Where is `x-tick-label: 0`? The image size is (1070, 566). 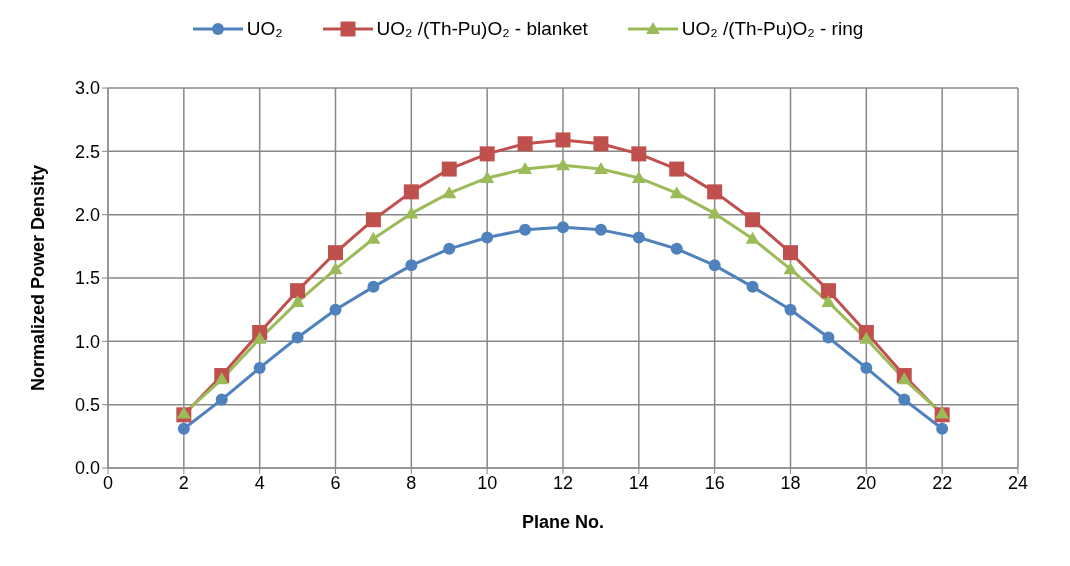 x-tick-label: 0 is located at coordinates (108, 482).